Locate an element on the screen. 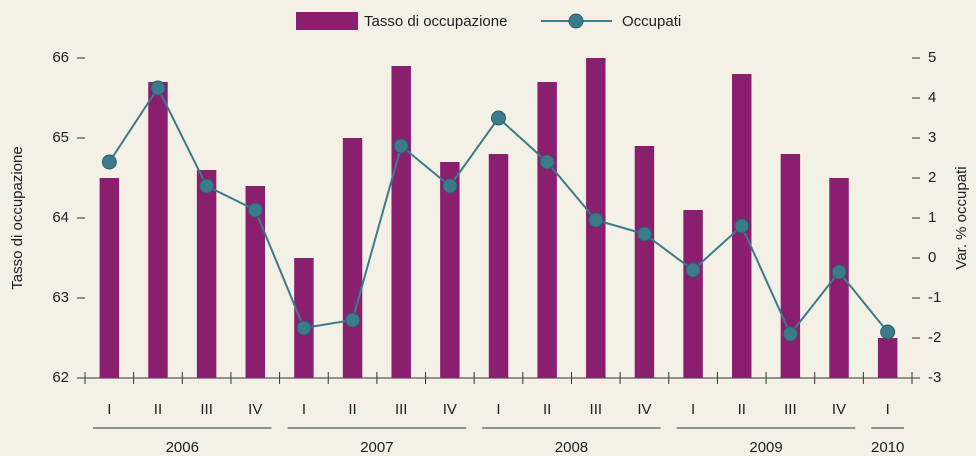 Image resolution: width=976 pixels, height=456 pixels. group-label: 2007 is located at coordinates (376, 447).